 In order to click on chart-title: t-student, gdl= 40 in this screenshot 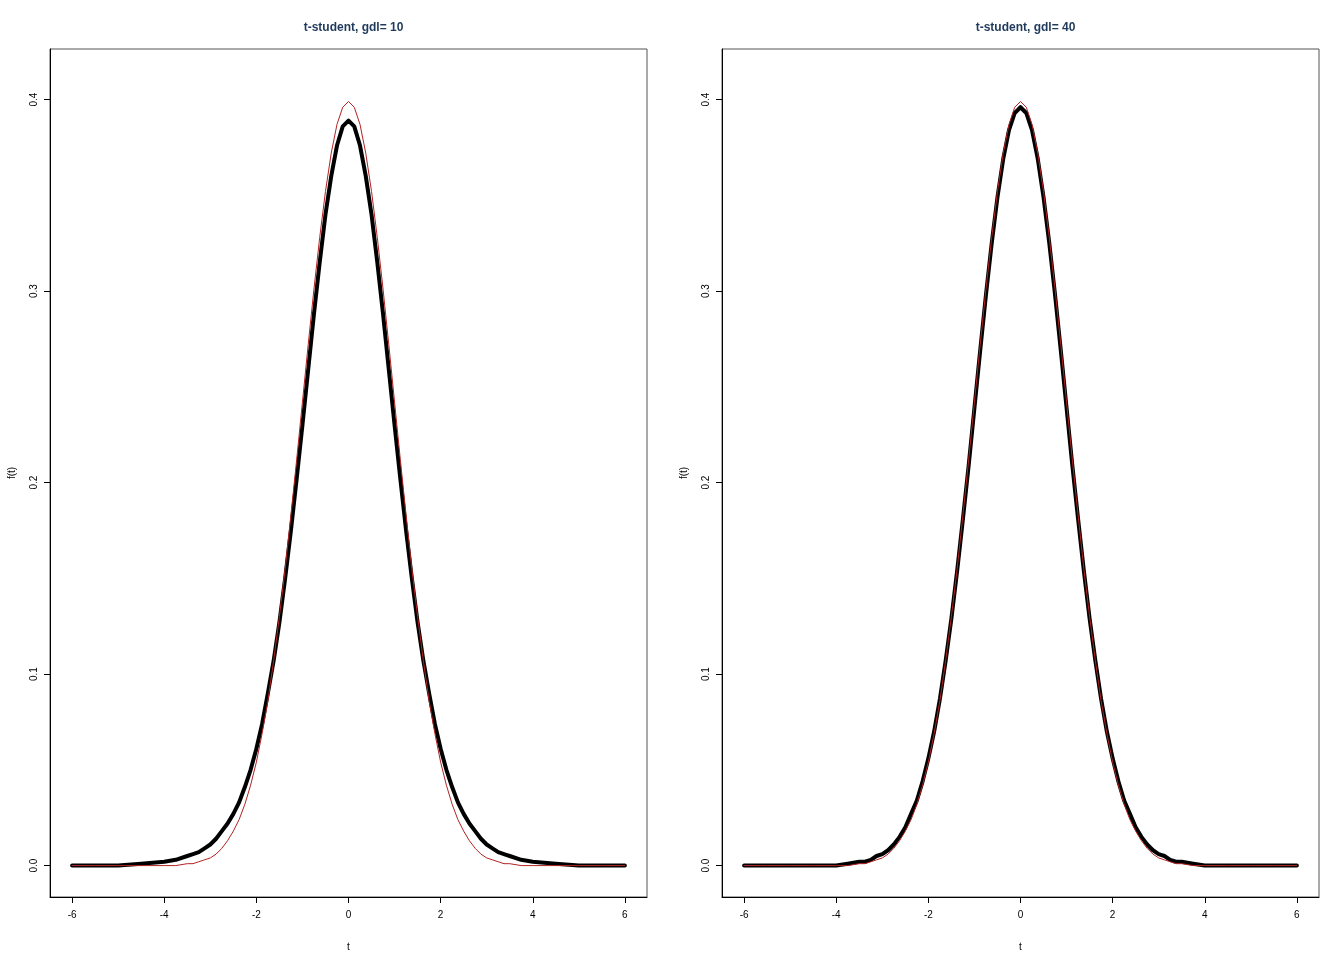, I will do `click(1025, 27)`.